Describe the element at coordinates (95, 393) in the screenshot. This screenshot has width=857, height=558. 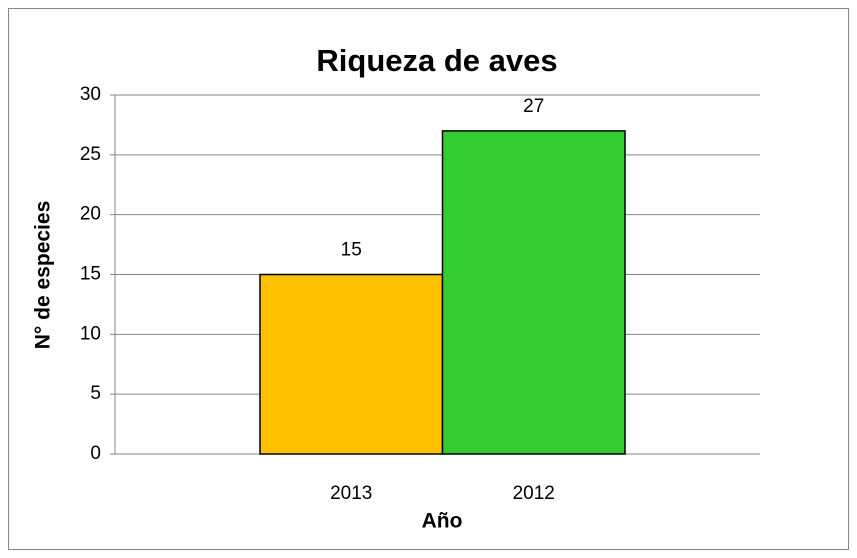
I see `y-tick-label: 5` at that location.